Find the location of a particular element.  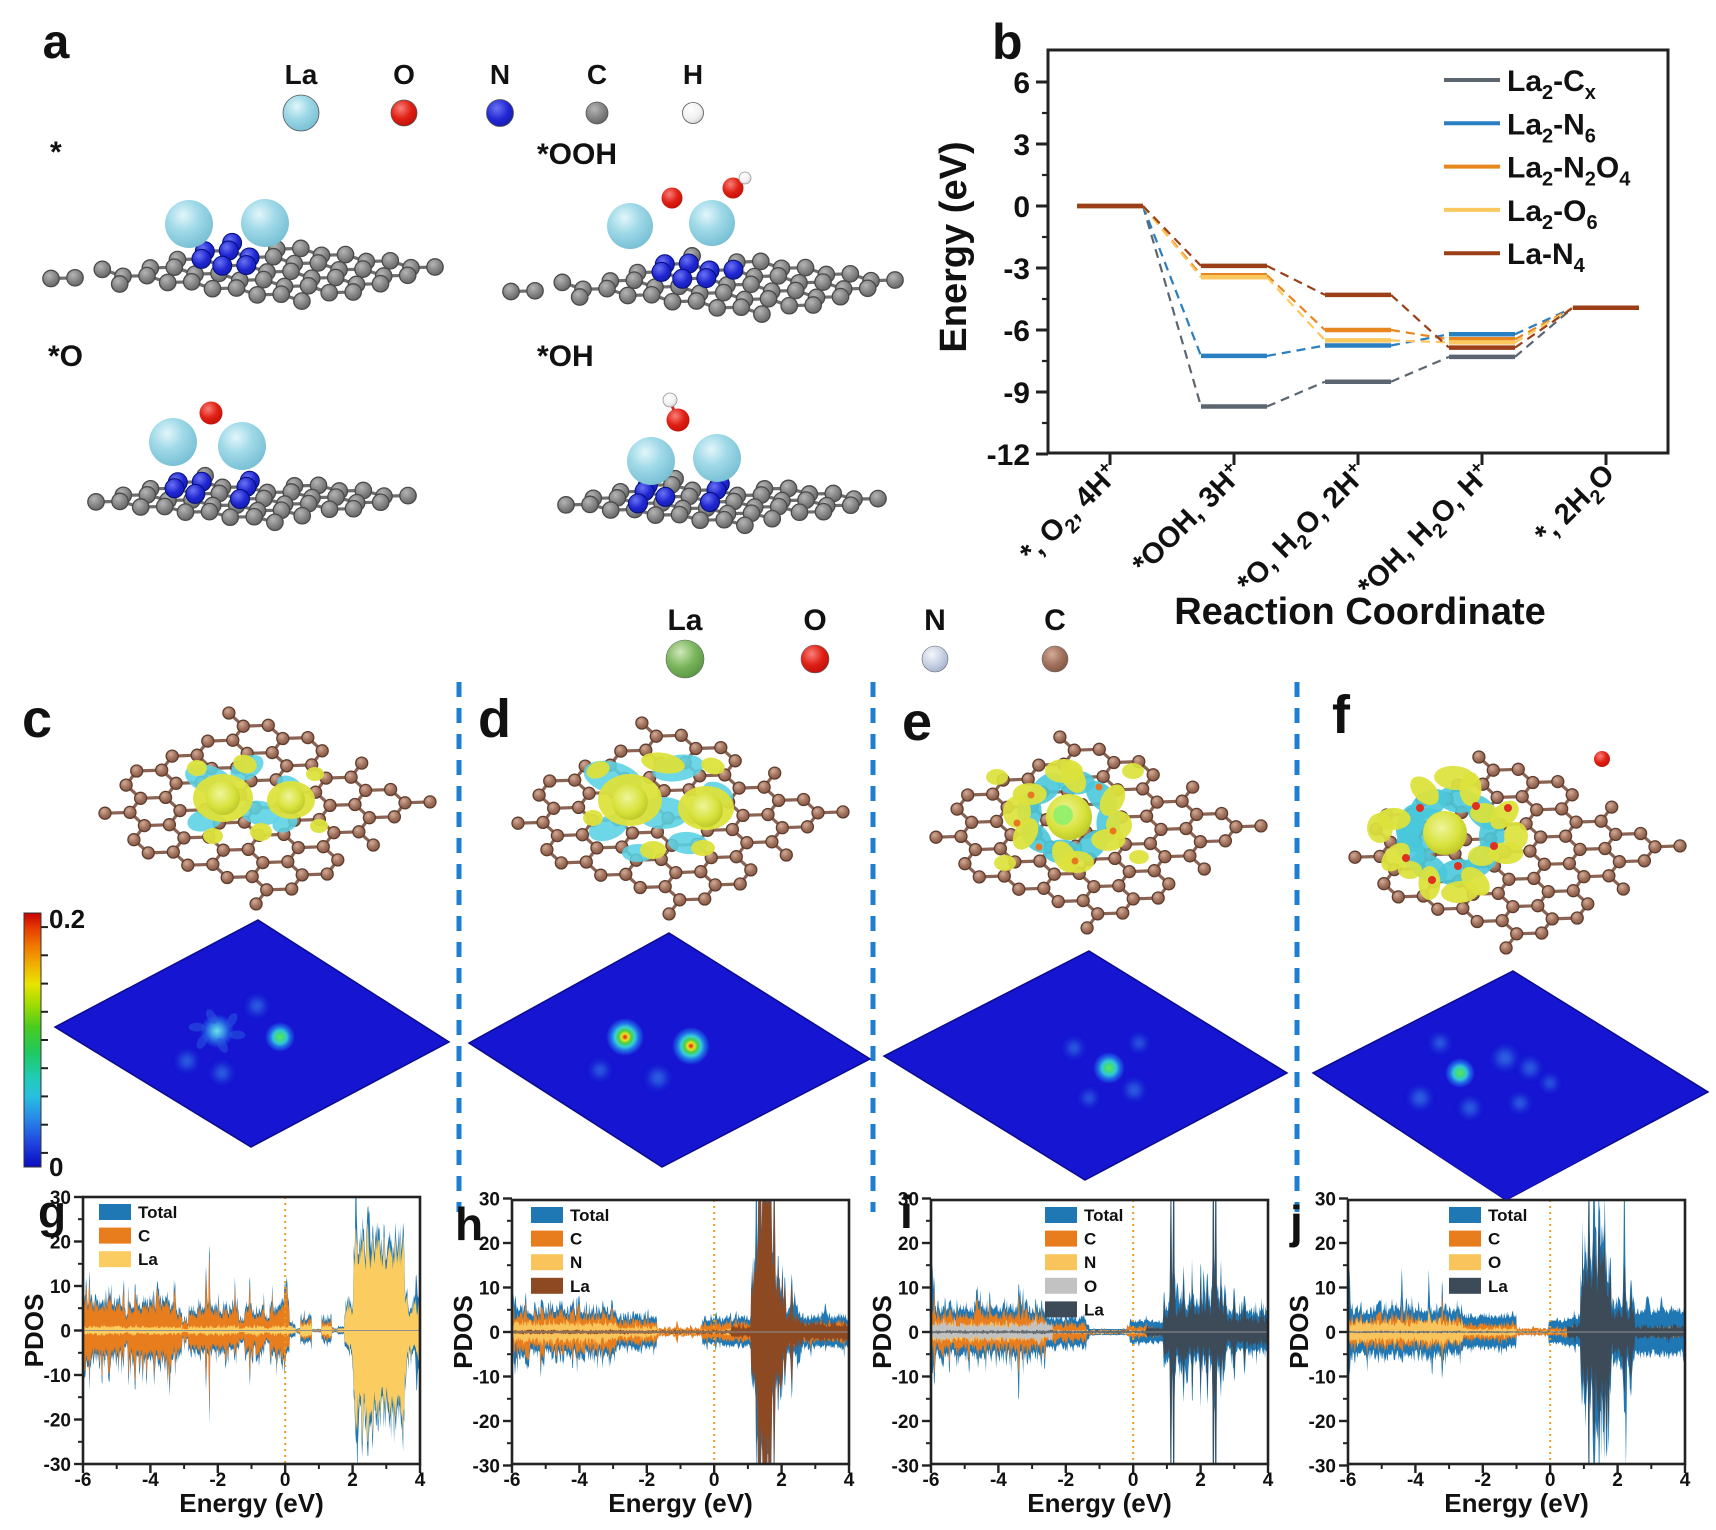

svg-text: La2​-Cx​ is located at coordinates (1551, 84).